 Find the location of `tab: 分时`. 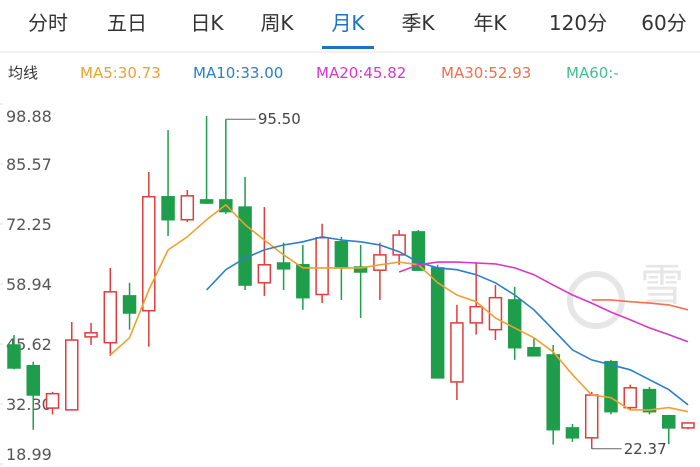

tab: 分时 is located at coordinates (48, 23).